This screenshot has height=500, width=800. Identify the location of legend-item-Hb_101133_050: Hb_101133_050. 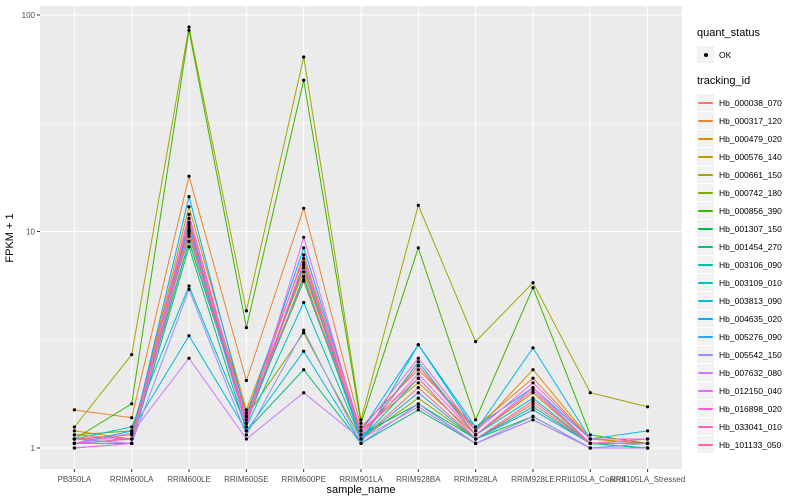
(747, 444).